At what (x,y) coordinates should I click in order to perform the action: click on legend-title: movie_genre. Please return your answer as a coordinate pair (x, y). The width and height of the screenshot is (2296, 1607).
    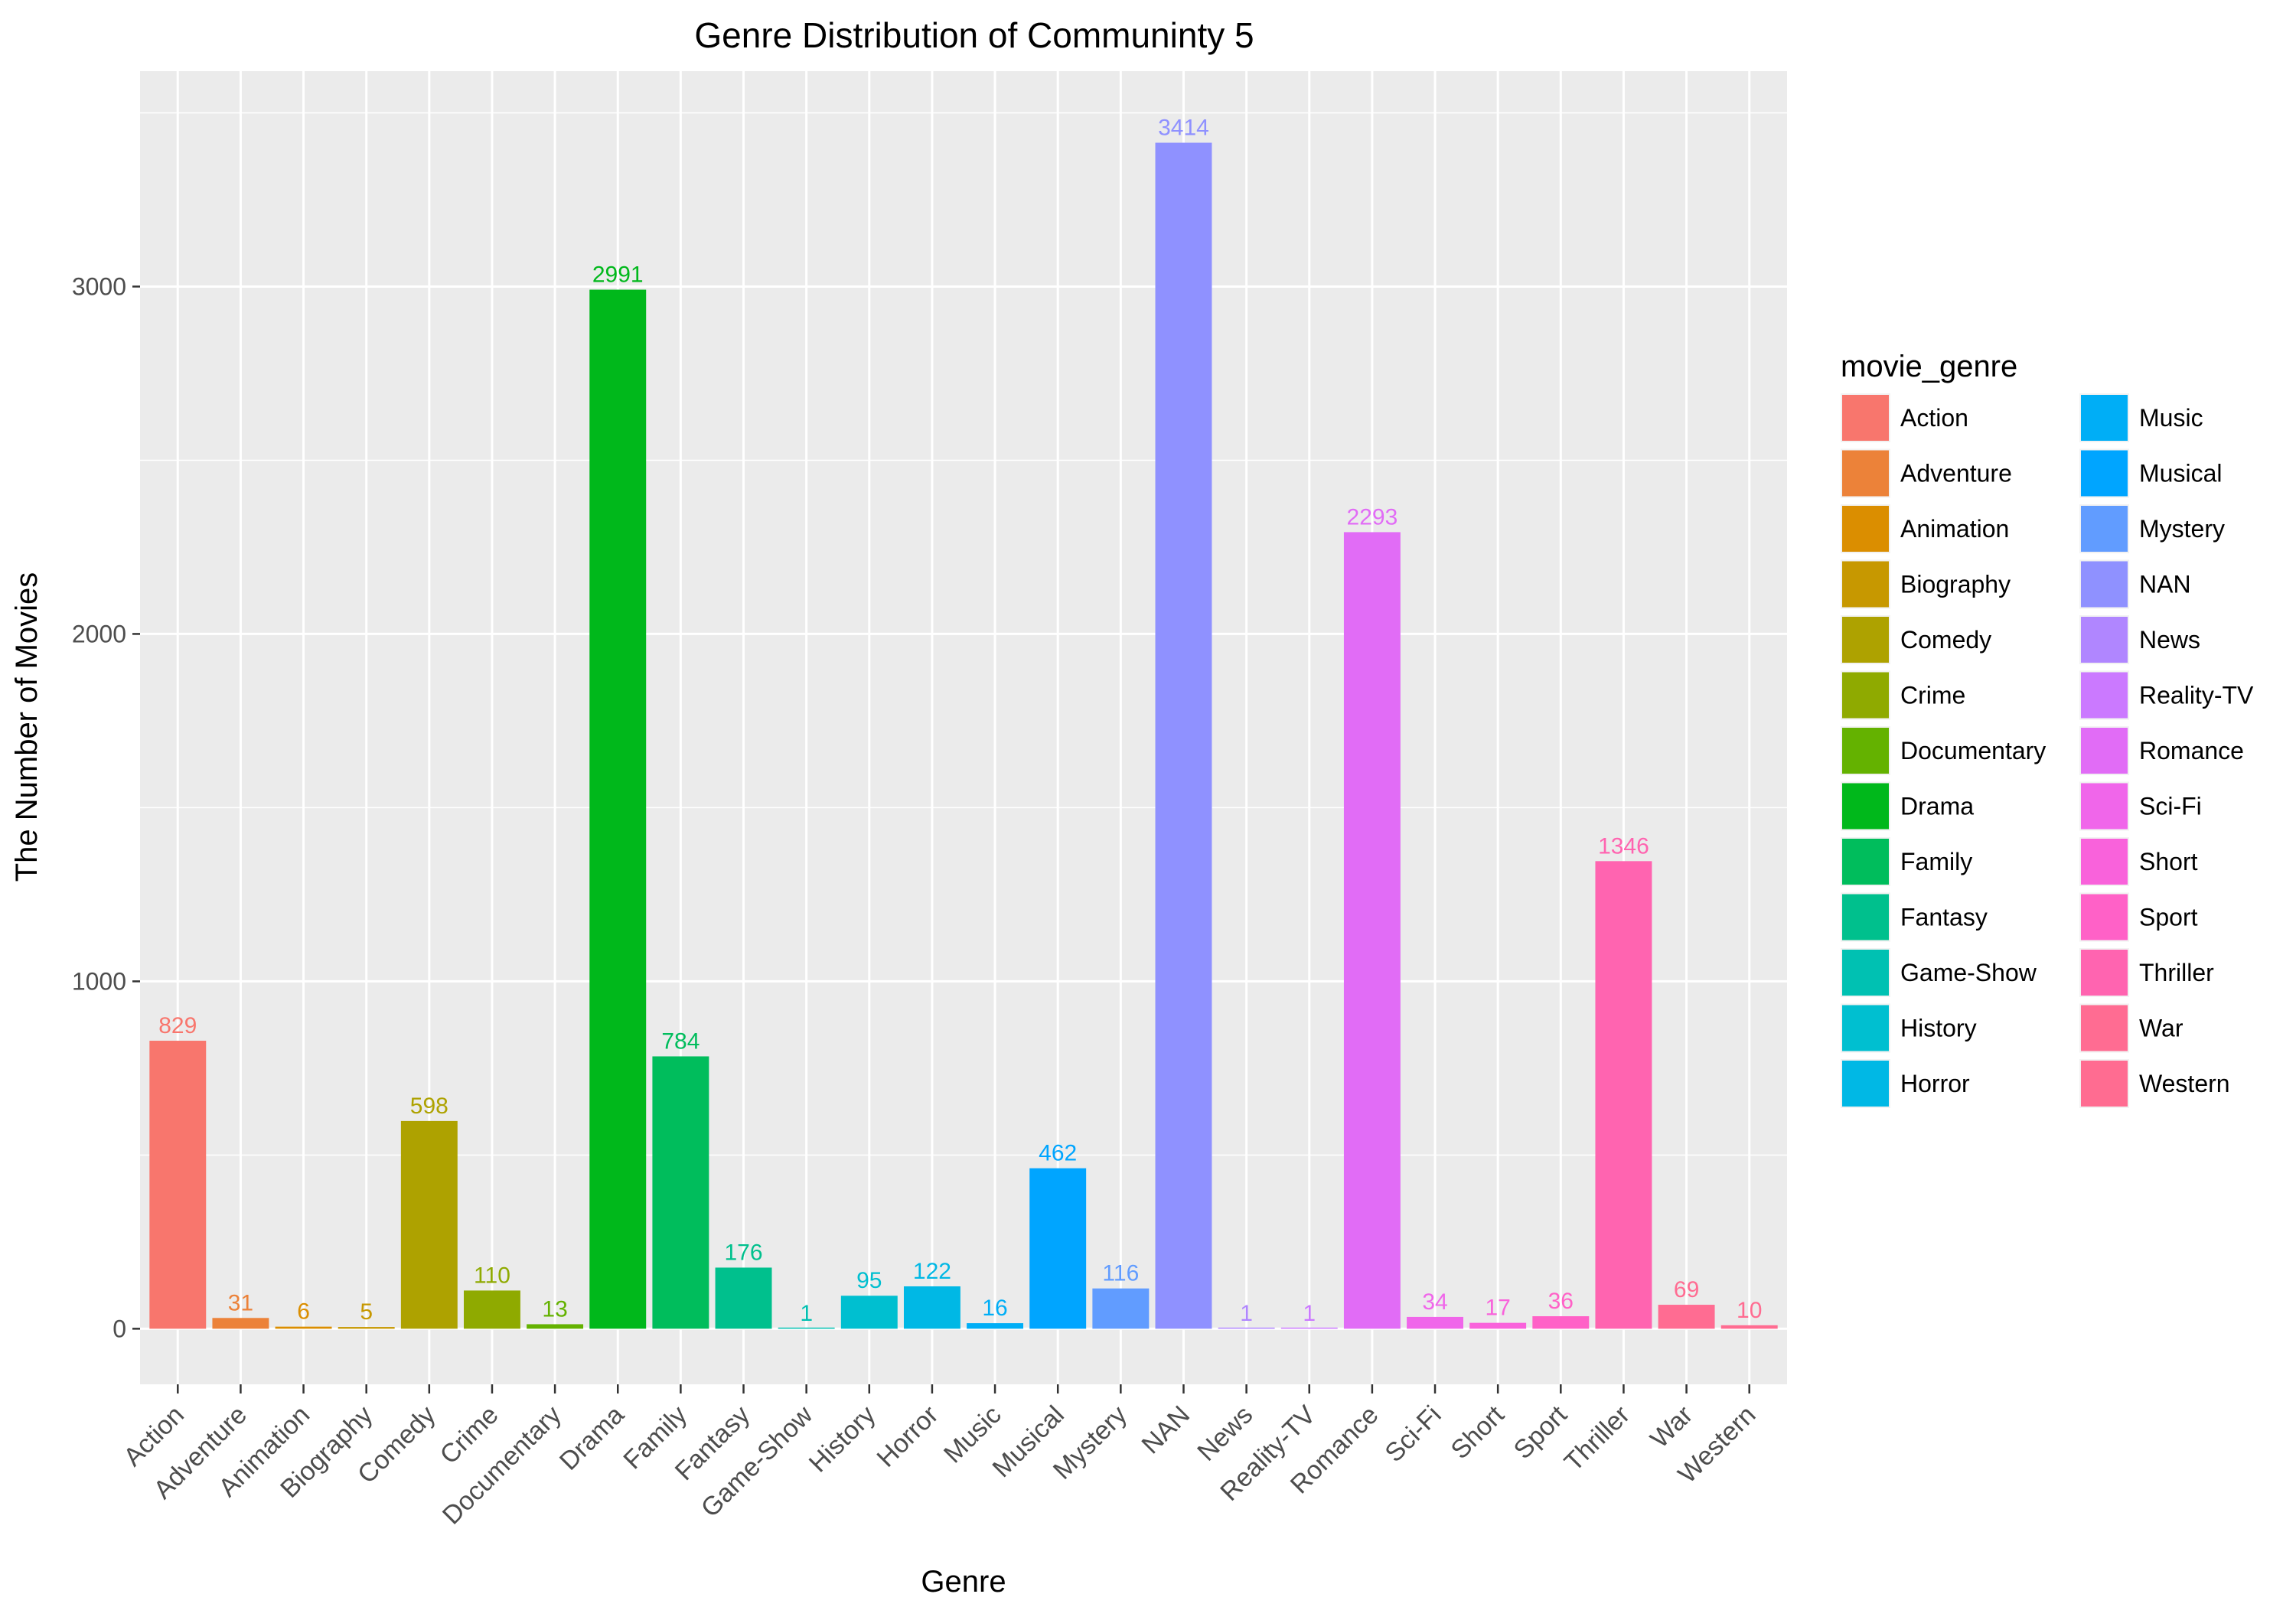
    Looking at the image, I should click on (1929, 366).